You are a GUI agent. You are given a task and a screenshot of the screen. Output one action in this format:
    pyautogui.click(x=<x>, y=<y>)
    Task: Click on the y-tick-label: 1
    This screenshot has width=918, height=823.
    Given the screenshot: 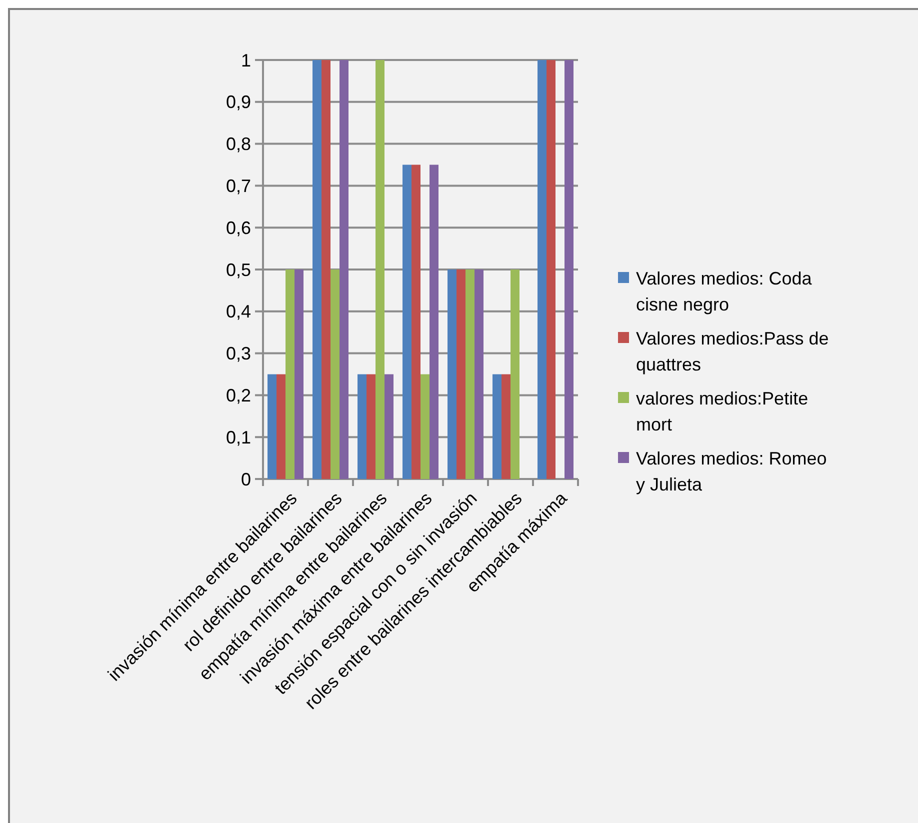 What is the action you would take?
    pyautogui.click(x=245, y=60)
    